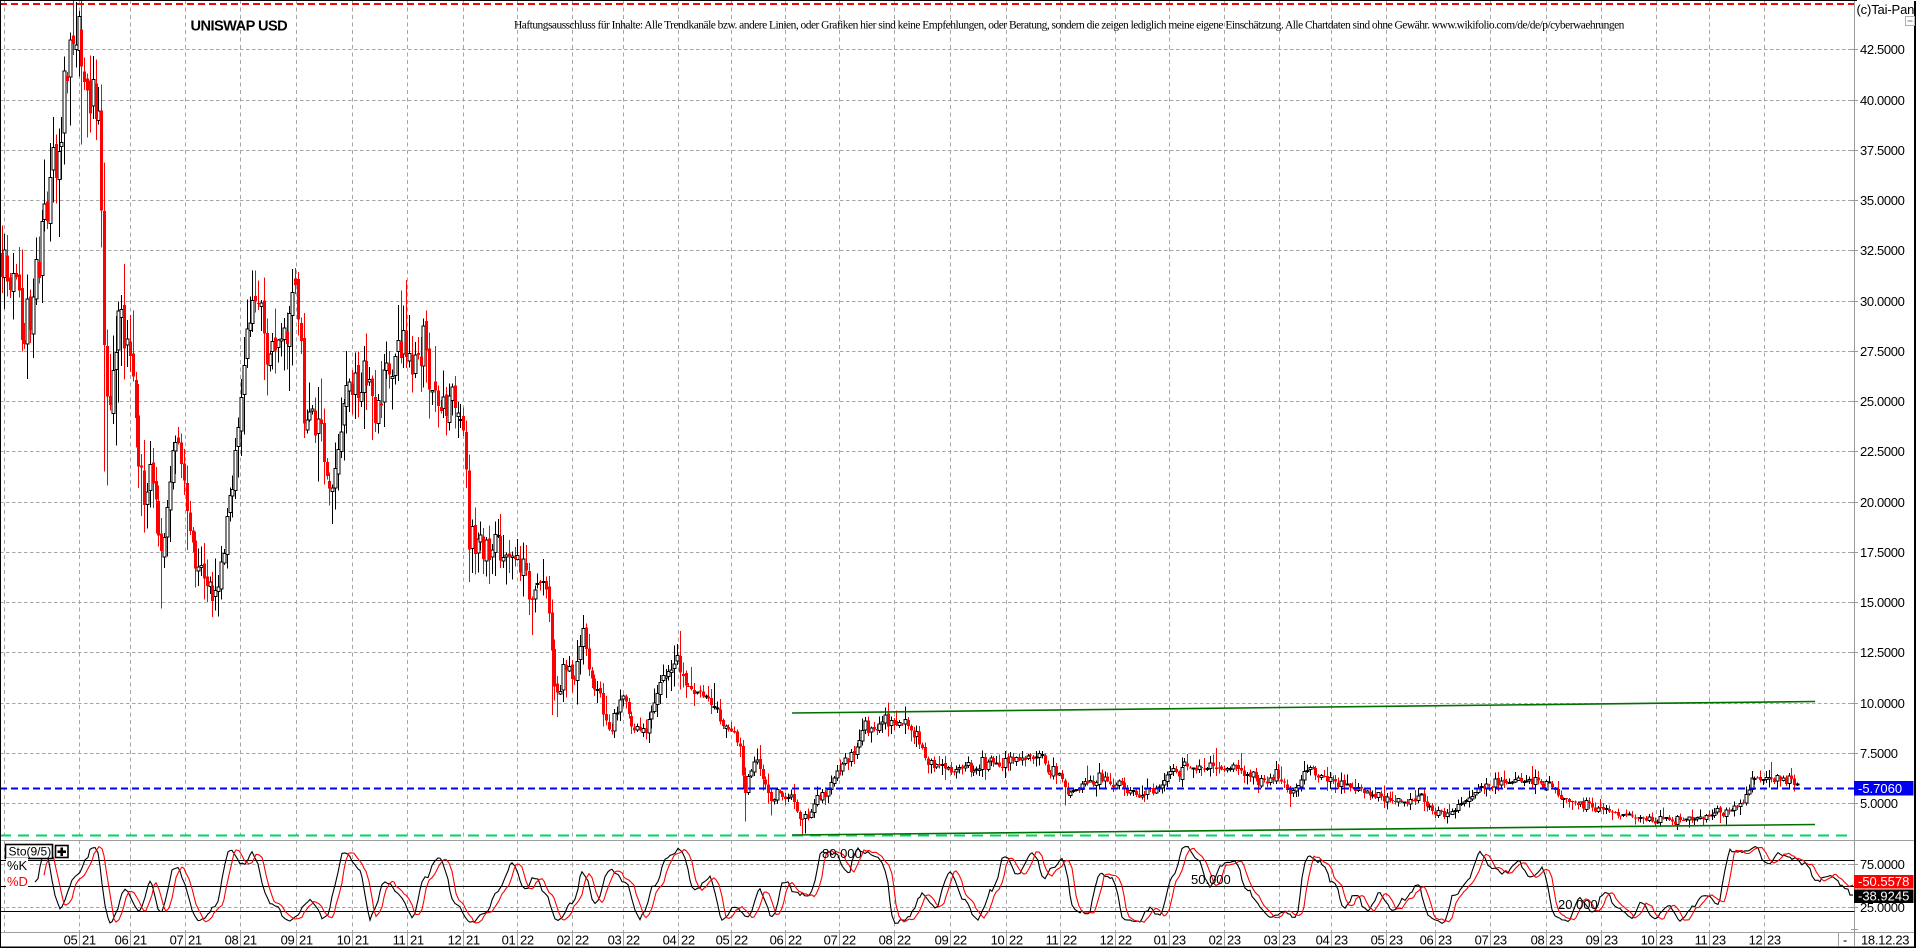 This screenshot has height=948, width=1916. What do you see at coordinates (1882, 49) in the screenshot?
I see `svg-text: 42.5000` at bounding box center [1882, 49].